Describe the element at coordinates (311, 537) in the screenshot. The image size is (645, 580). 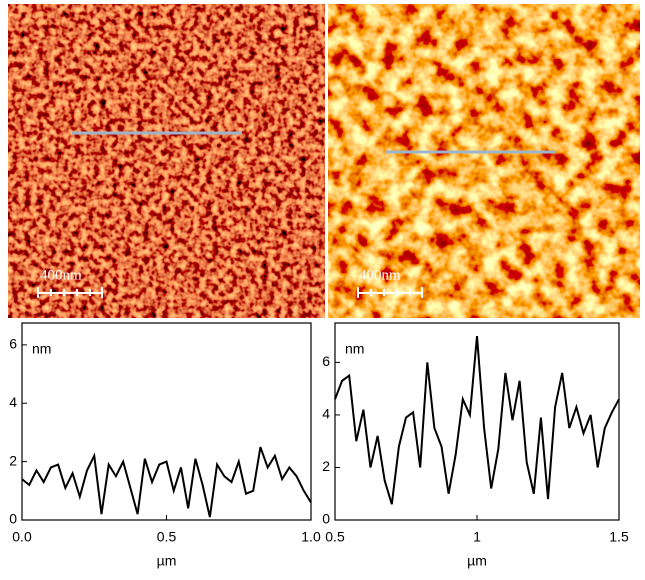
I see `x-tick-label: 1.0` at that location.